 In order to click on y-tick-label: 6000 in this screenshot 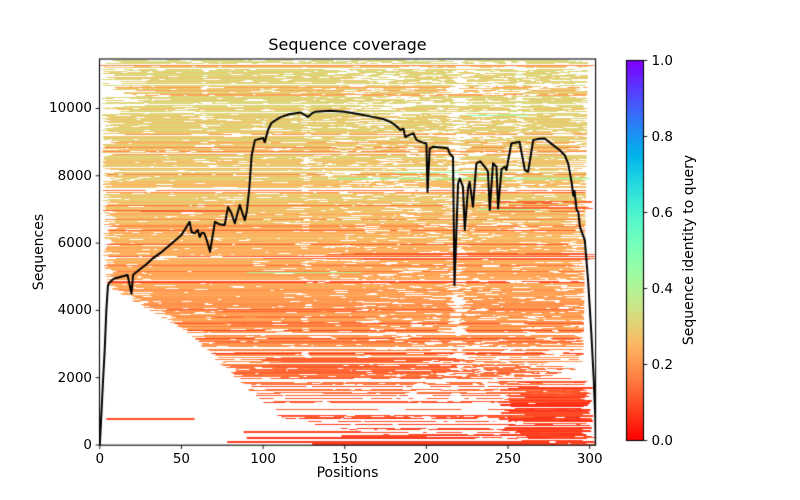, I will do `click(74, 243)`.